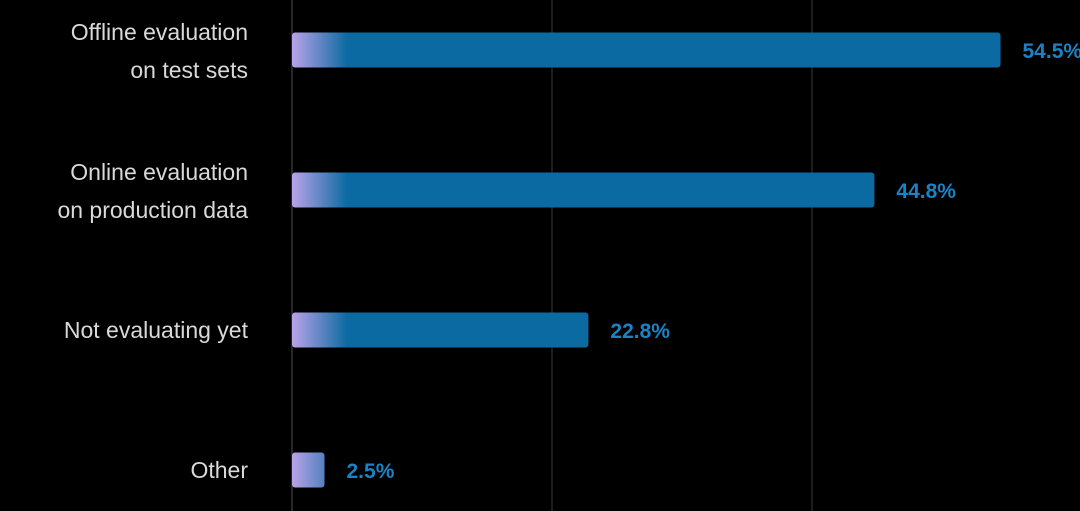 The image size is (1080, 511). What do you see at coordinates (189, 70) in the screenshot?
I see `category-label: on test sets` at bounding box center [189, 70].